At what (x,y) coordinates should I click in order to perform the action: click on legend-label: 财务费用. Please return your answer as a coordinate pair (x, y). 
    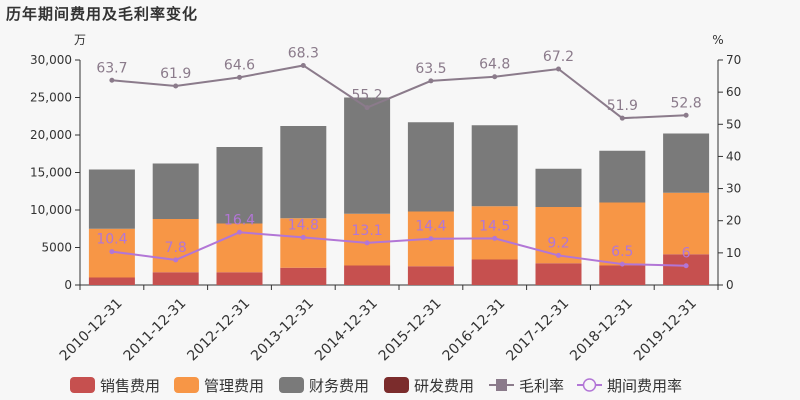
    Looking at the image, I should click on (339, 386).